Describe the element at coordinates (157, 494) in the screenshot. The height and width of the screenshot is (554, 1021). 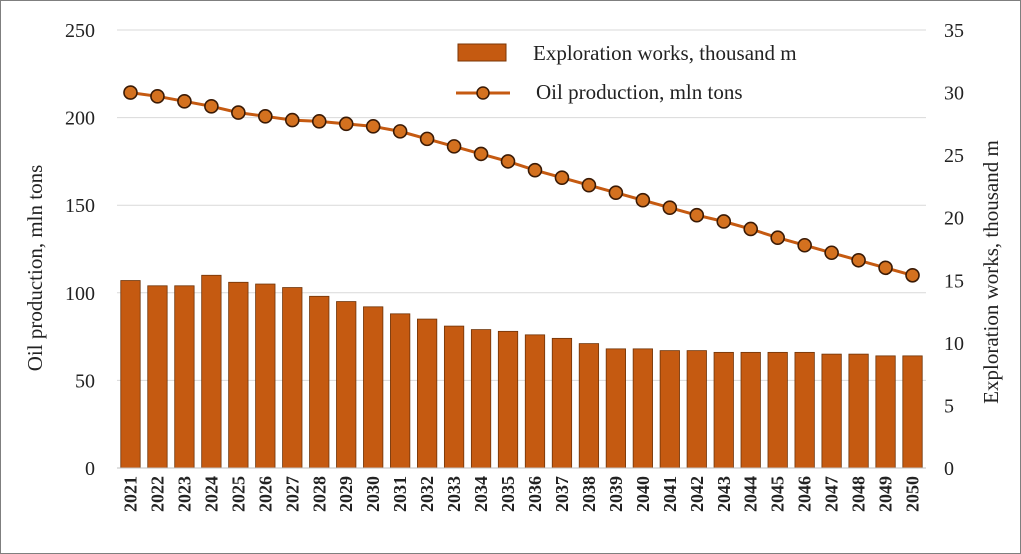
I see `x-tick-label: 2022` at that location.